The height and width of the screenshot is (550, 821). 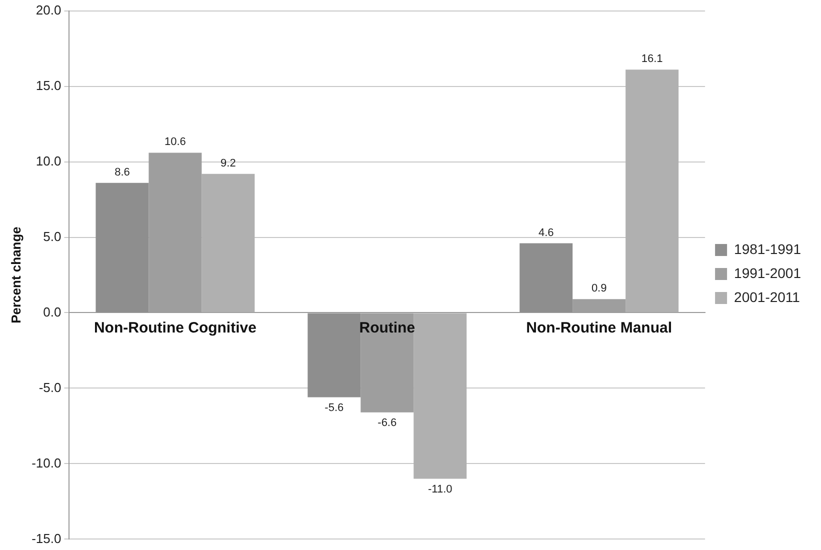 What do you see at coordinates (228, 163) in the screenshot?
I see `data-label: 9.2` at bounding box center [228, 163].